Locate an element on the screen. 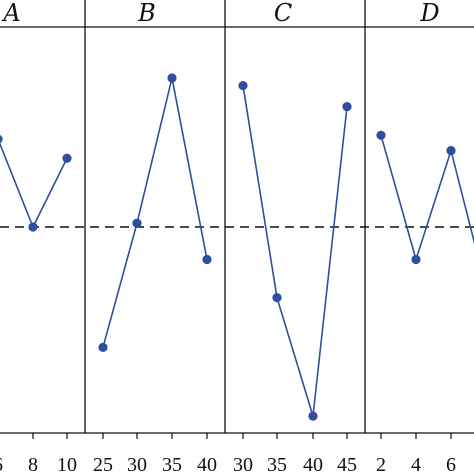 The image size is (474, 474). panel-D-series is located at coordinates (425, 197).